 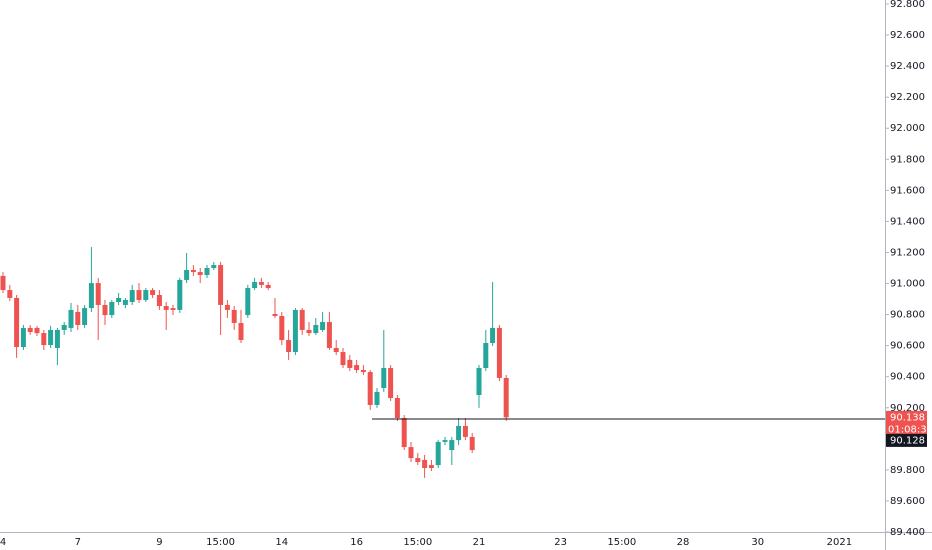 What do you see at coordinates (560, 542) in the screenshot?
I see `x-tick-label: 23` at bounding box center [560, 542].